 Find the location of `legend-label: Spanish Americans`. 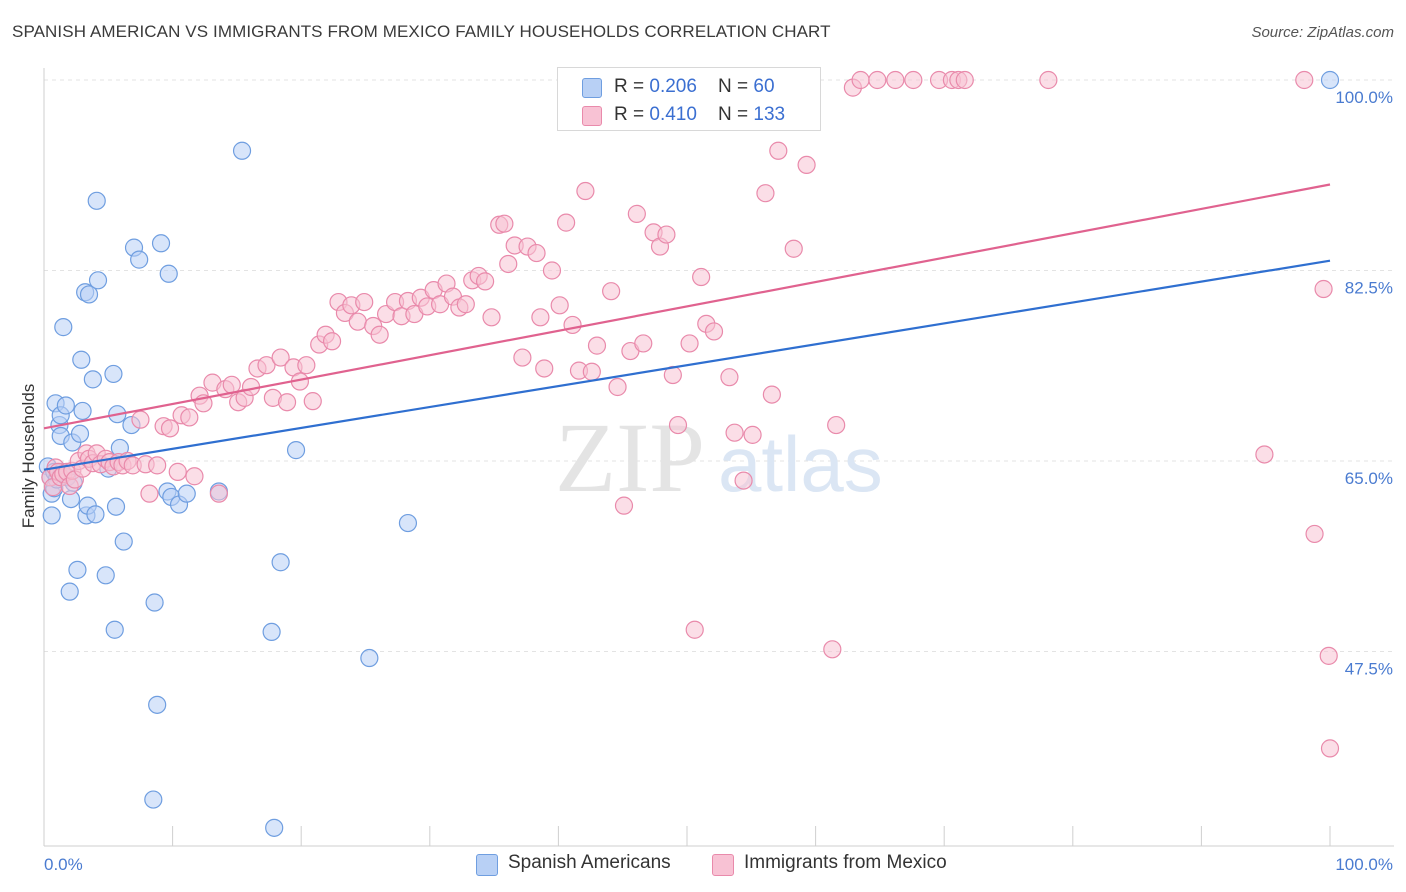

legend-label: Spanish Americans is located at coordinates (589, 862).